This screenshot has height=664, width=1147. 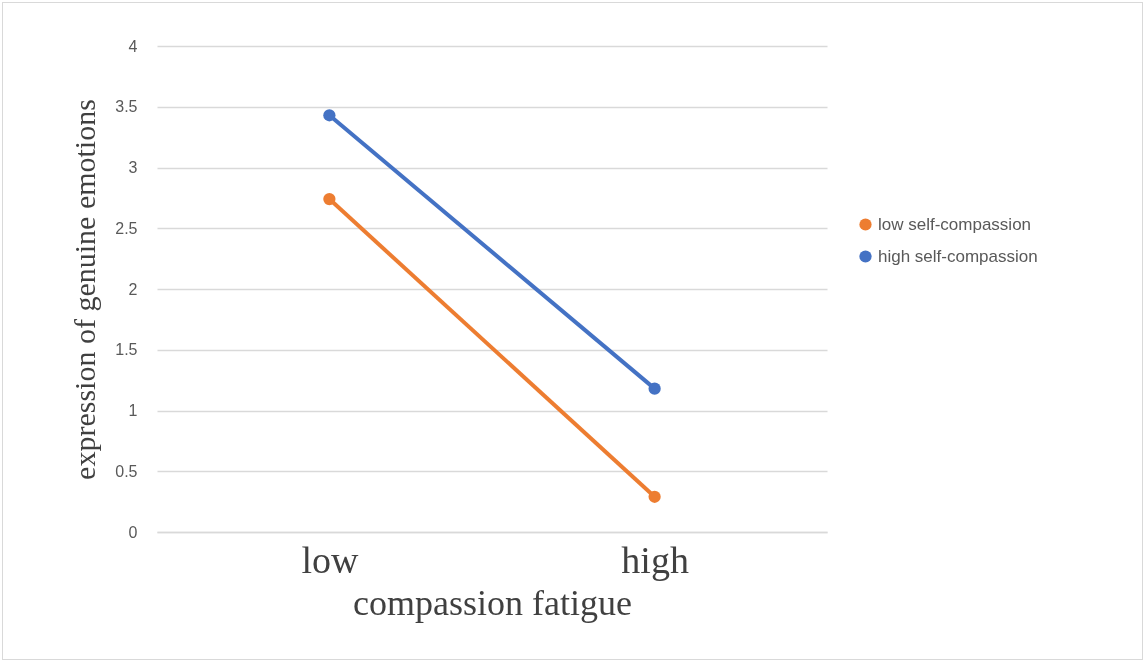 I want to click on x-axis-title: compassion fatigue, so click(x=492, y=602).